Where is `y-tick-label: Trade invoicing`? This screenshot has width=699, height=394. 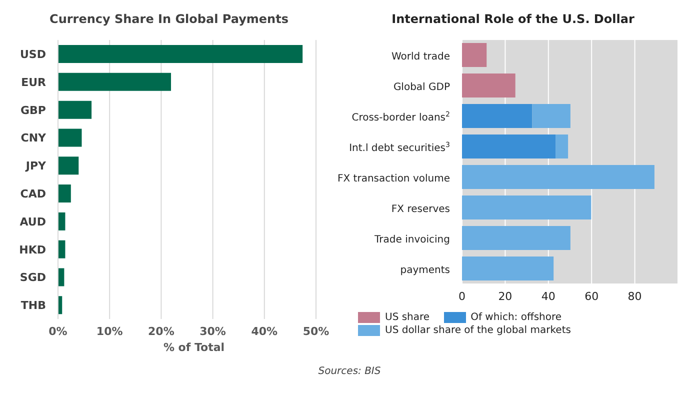 y-tick-label: Trade invoicing is located at coordinates (412, 240).